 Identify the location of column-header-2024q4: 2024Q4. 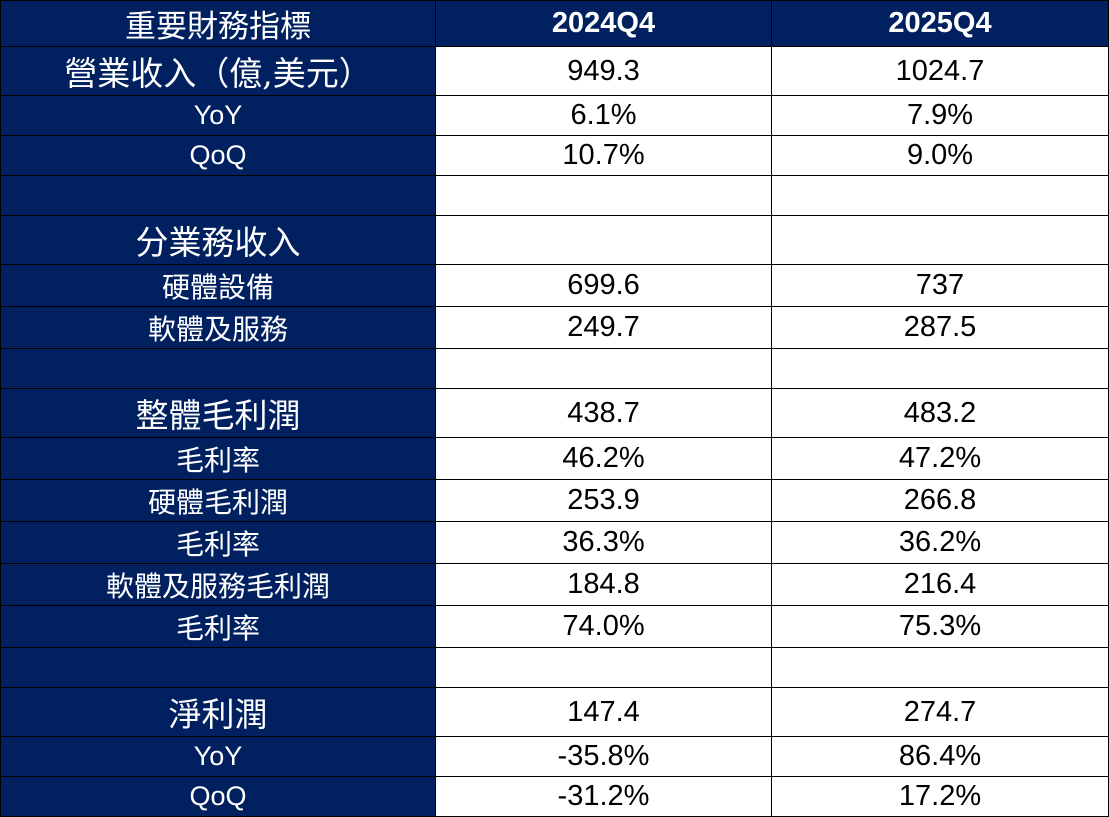
(603, 23).